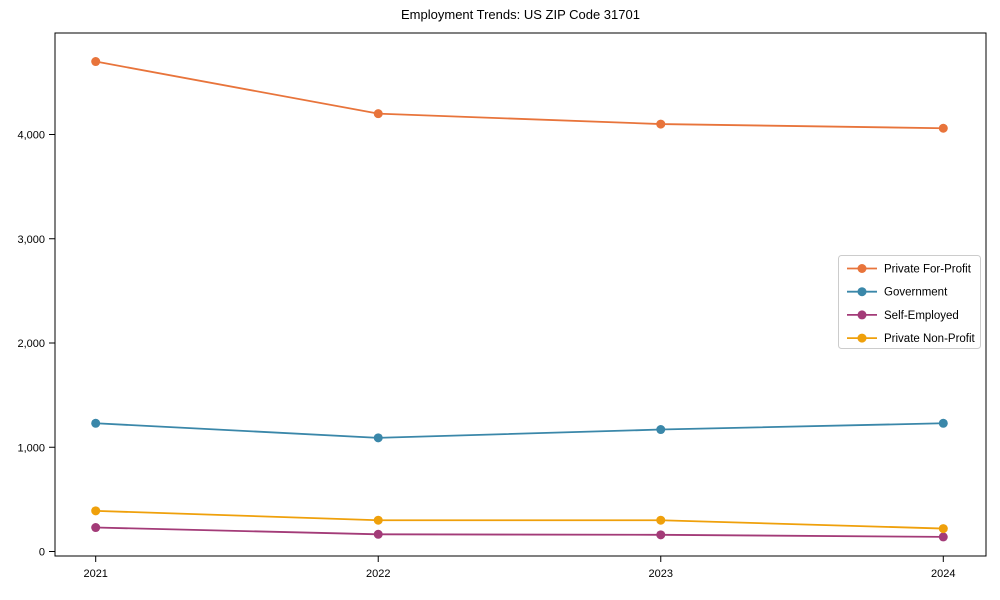 This screenshot has height=600, width=1000. Describe the element at coordinates (378, 574) in the screenshot. I see `x-axis-tick-label: 2022` at that location.